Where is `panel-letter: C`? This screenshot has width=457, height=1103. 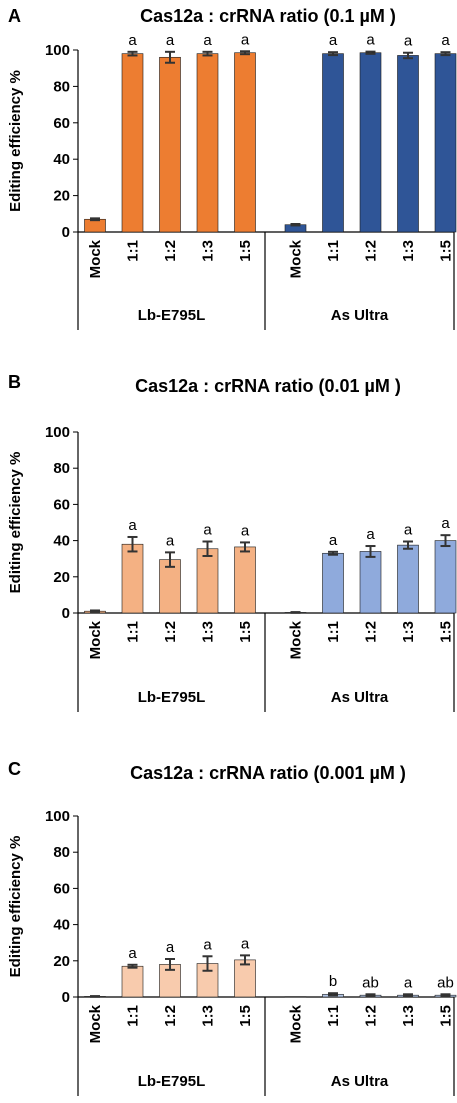
panel-letter: C is located at coordinates (14, 769).